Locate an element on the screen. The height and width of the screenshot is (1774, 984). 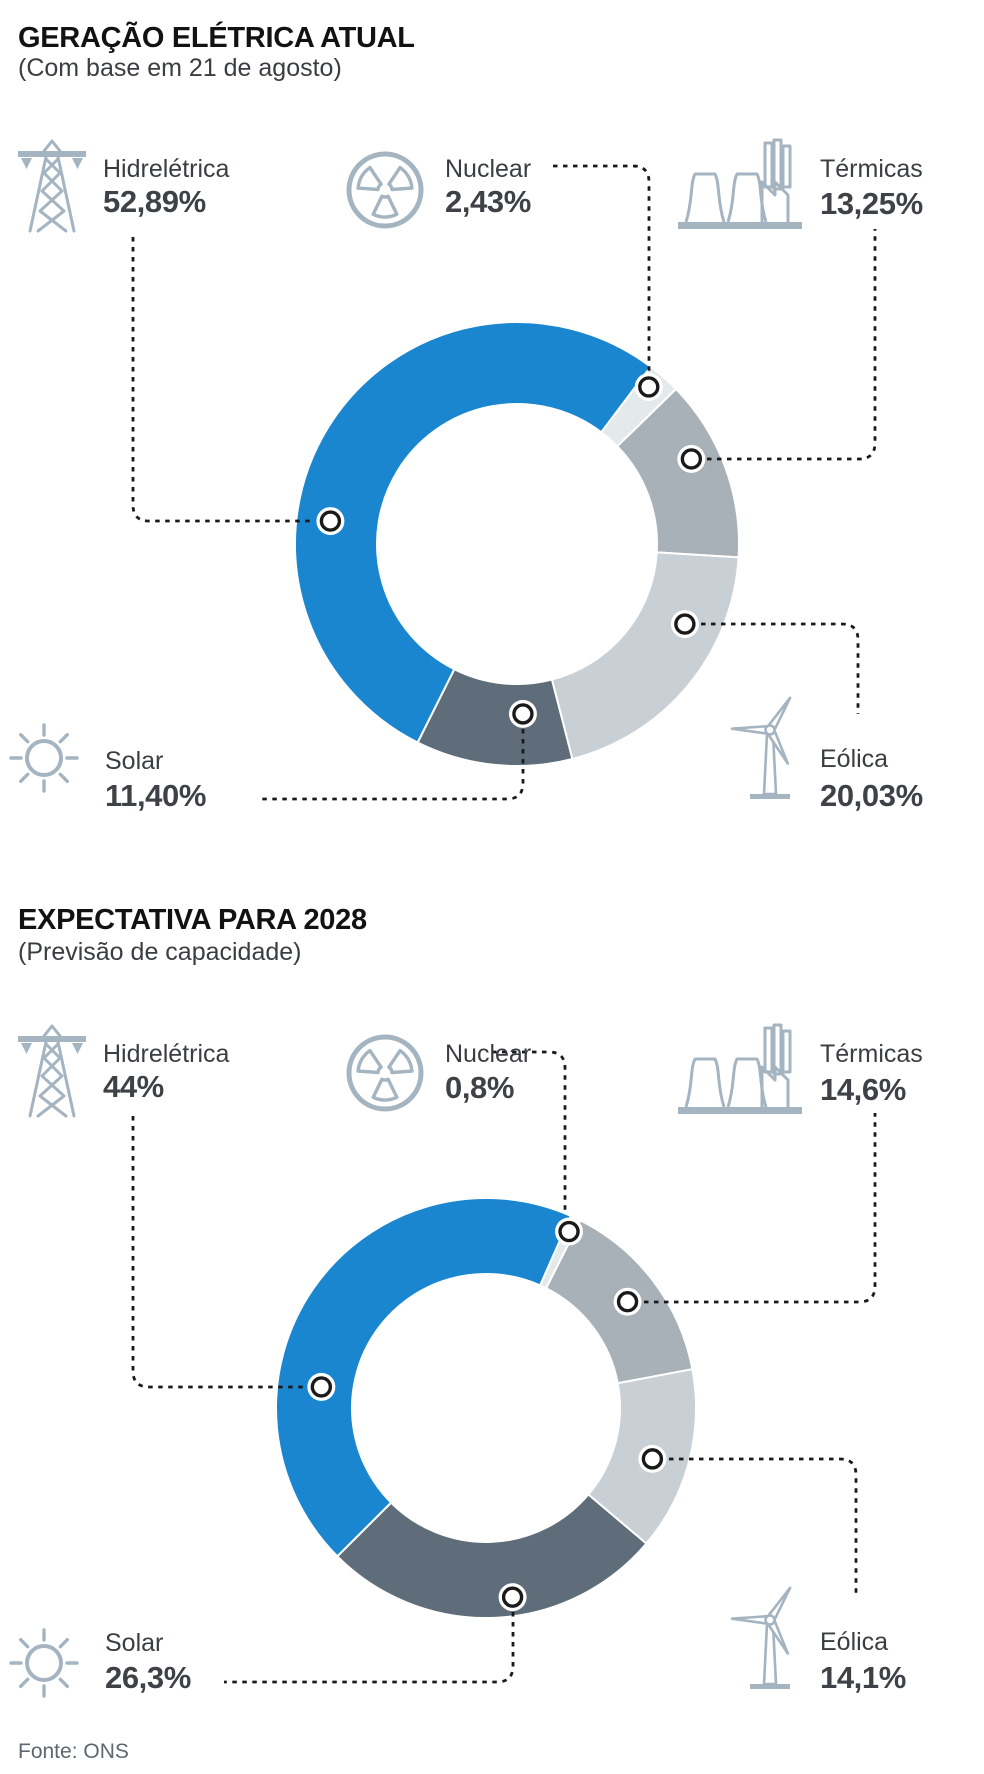
legend-value-nuclear: 2,43% is located at coordinates (488, 201).